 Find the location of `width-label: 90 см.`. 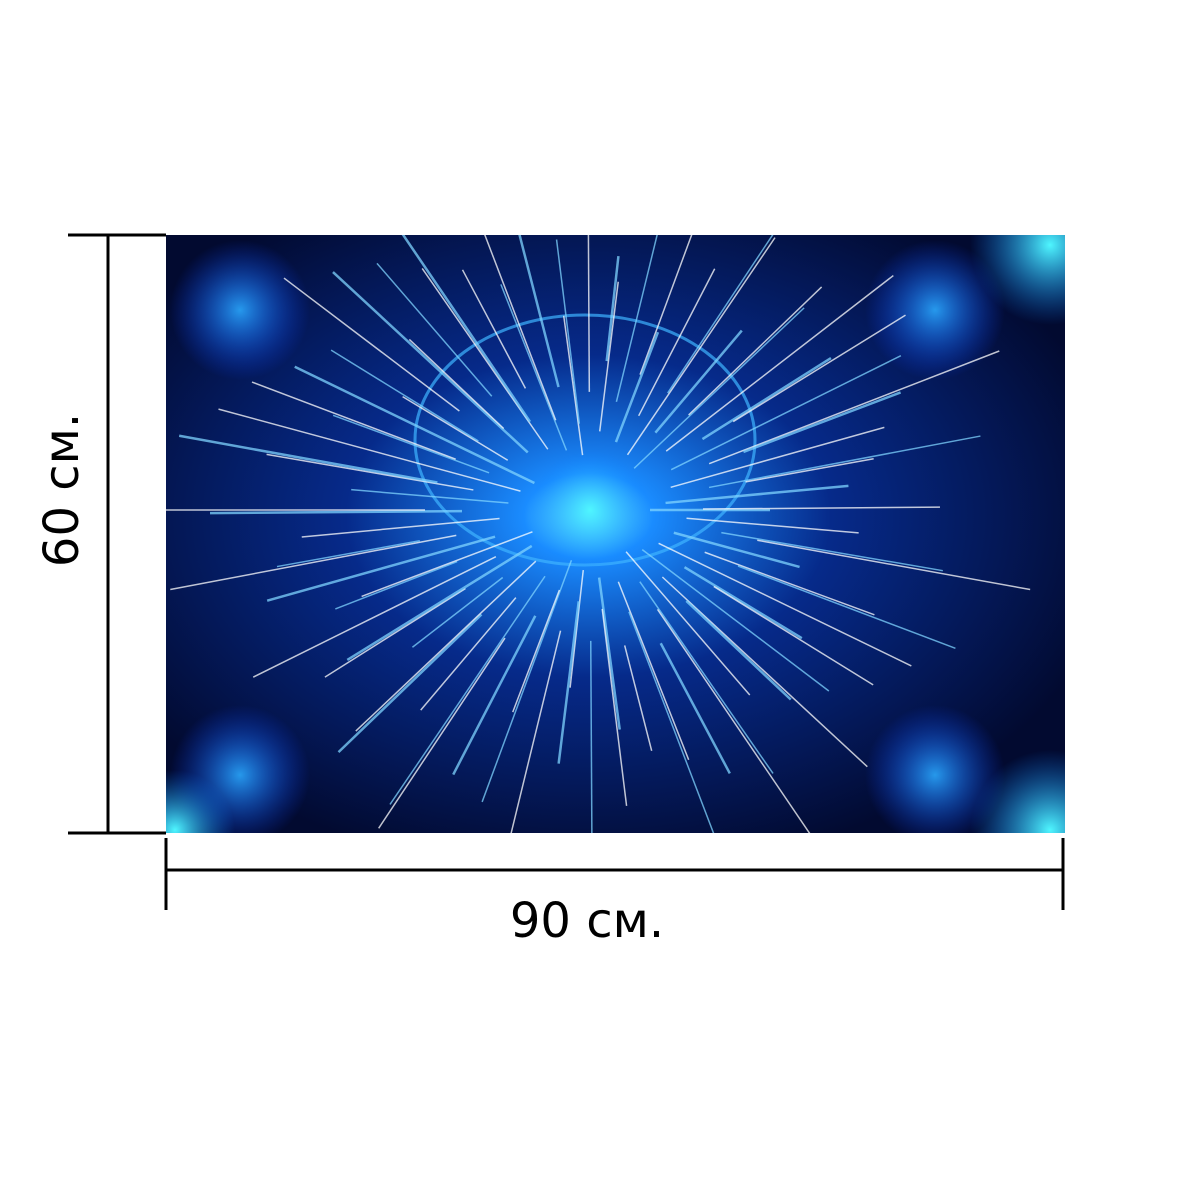

width-label: 90 см. is located at coordinates (587, 921).